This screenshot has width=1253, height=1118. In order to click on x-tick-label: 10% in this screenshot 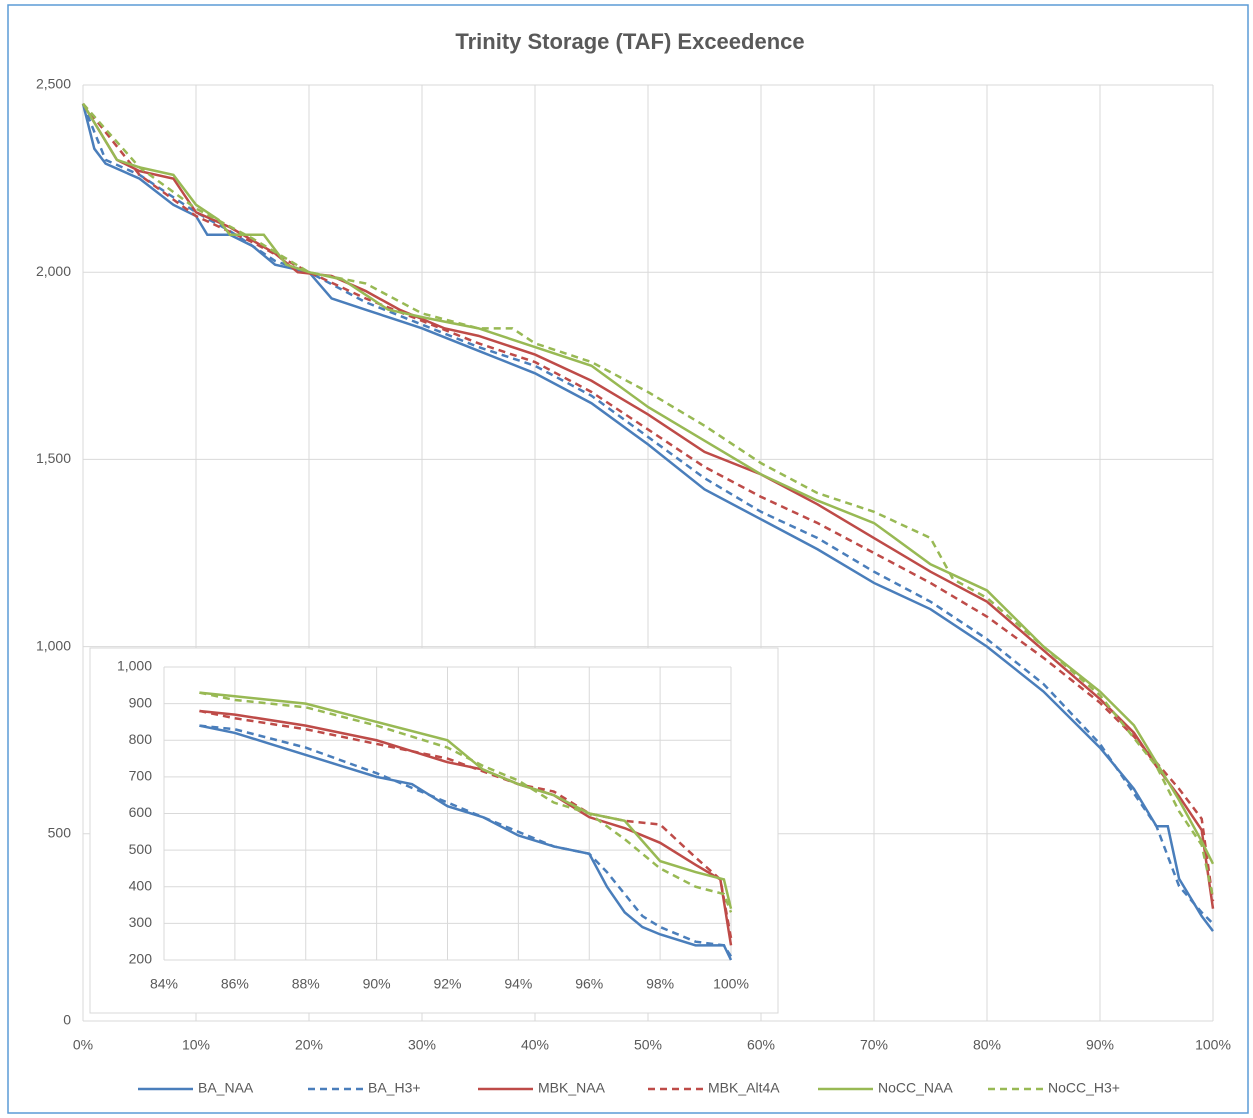, I will do `click(196, 1045)`.